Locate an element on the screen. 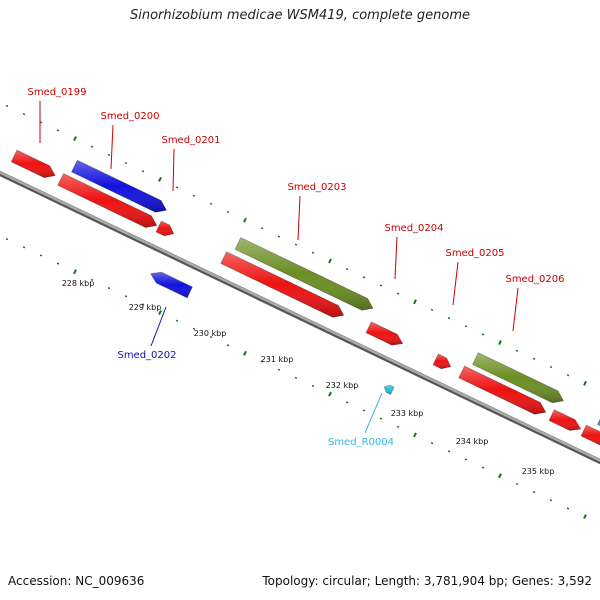 Image resolution: width=600 pixels, height=600 pixels. scale-label: 233 kbp is located at coordinates (407, 413).